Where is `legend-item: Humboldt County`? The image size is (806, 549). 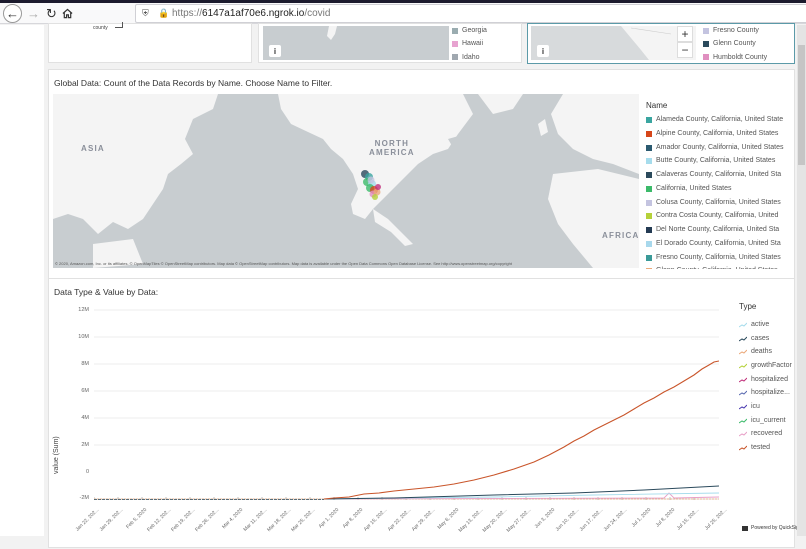 legend-item: Humboldt County is located at coordinates (735, 57).